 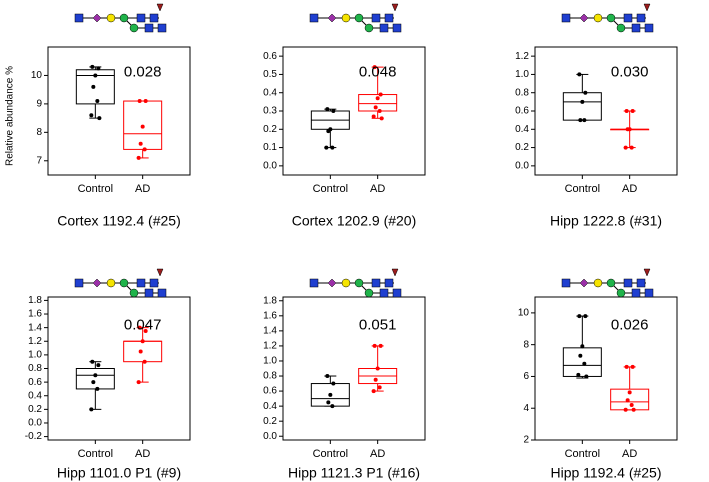 What do you see at coordinates (378, 72) in the screenshot?
I see `p-value: 0.048` at bounding box center [378, 72].